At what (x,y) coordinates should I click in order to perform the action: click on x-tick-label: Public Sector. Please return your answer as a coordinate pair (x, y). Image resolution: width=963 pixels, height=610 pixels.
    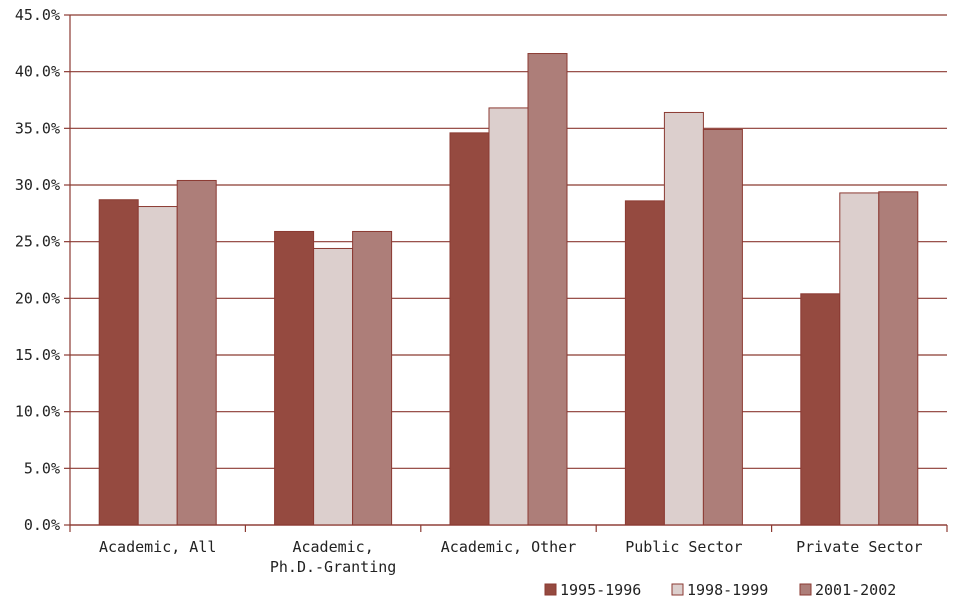
    Looking at the image, I should click on (683, 547).